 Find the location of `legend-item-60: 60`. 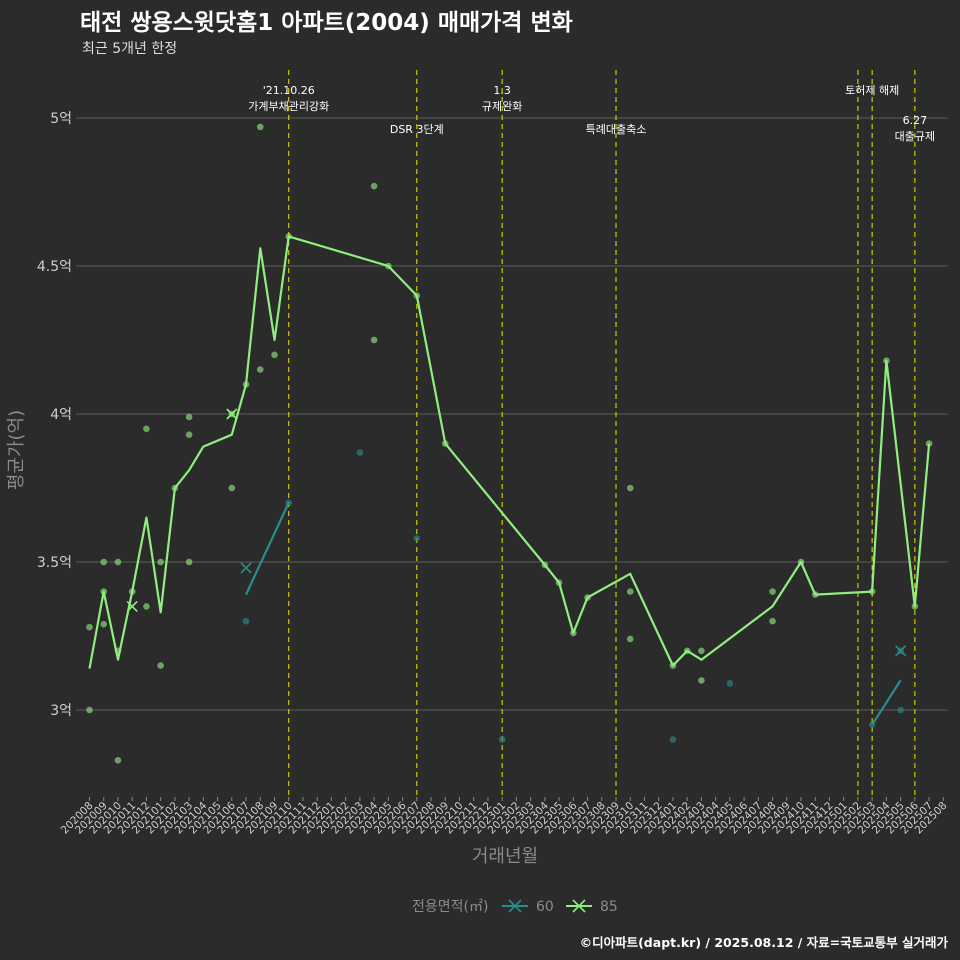

legend-item-60: 60 is located at coordinates (528, 907).